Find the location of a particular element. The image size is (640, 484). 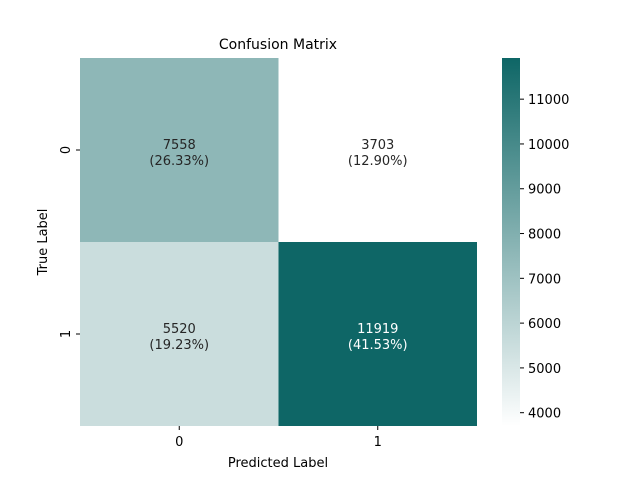

x-tick-label: 0 is located at coordinates (179, 442).